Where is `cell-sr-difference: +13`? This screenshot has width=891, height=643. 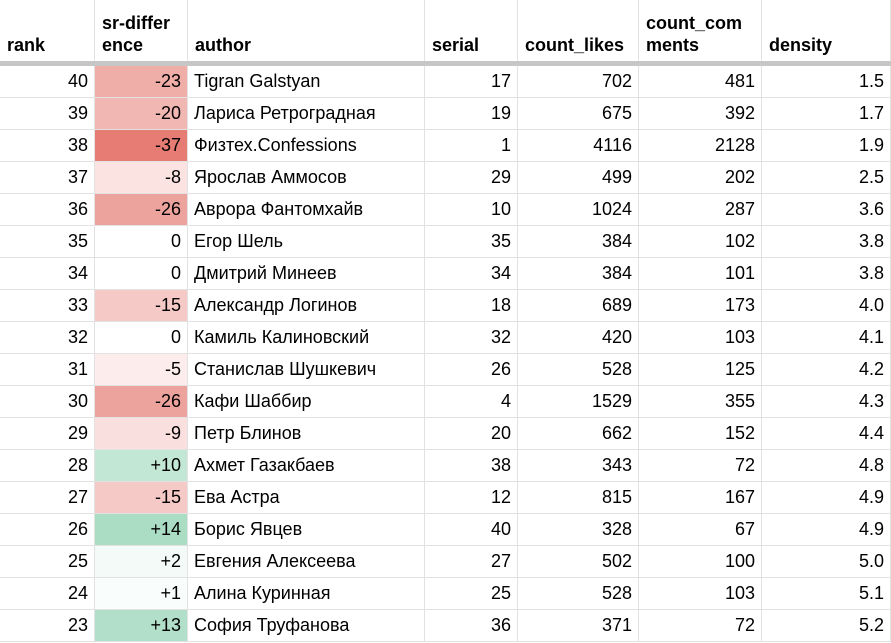
cell-sr-difference: +13 is located at coordinates (141, 625).